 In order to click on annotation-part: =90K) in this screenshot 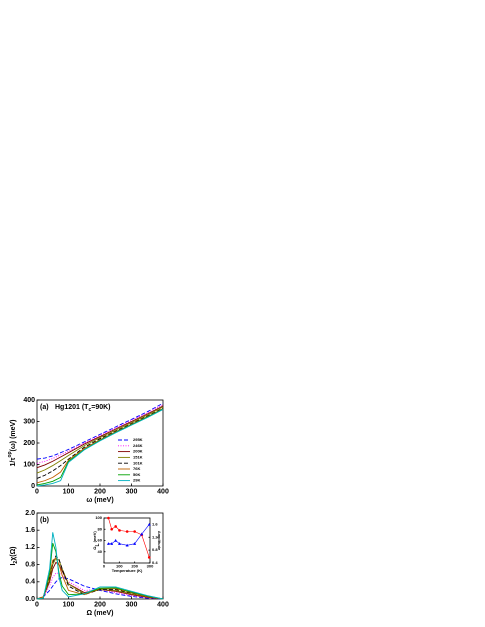, I will do `click(100, 407)`.